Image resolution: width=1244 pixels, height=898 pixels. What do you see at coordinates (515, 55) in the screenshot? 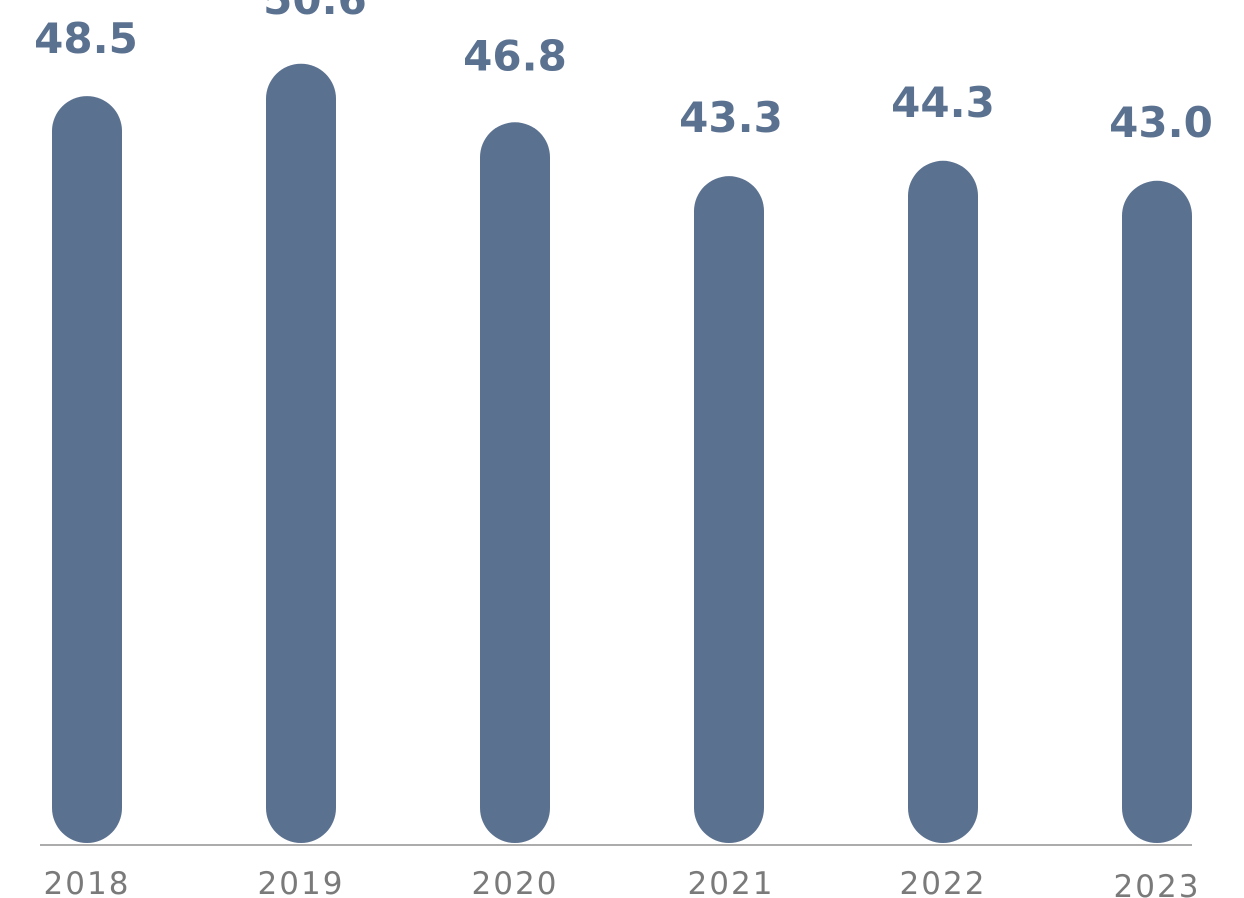
I see `value-label-2020: 46.8` at bounding box center [515, 55].